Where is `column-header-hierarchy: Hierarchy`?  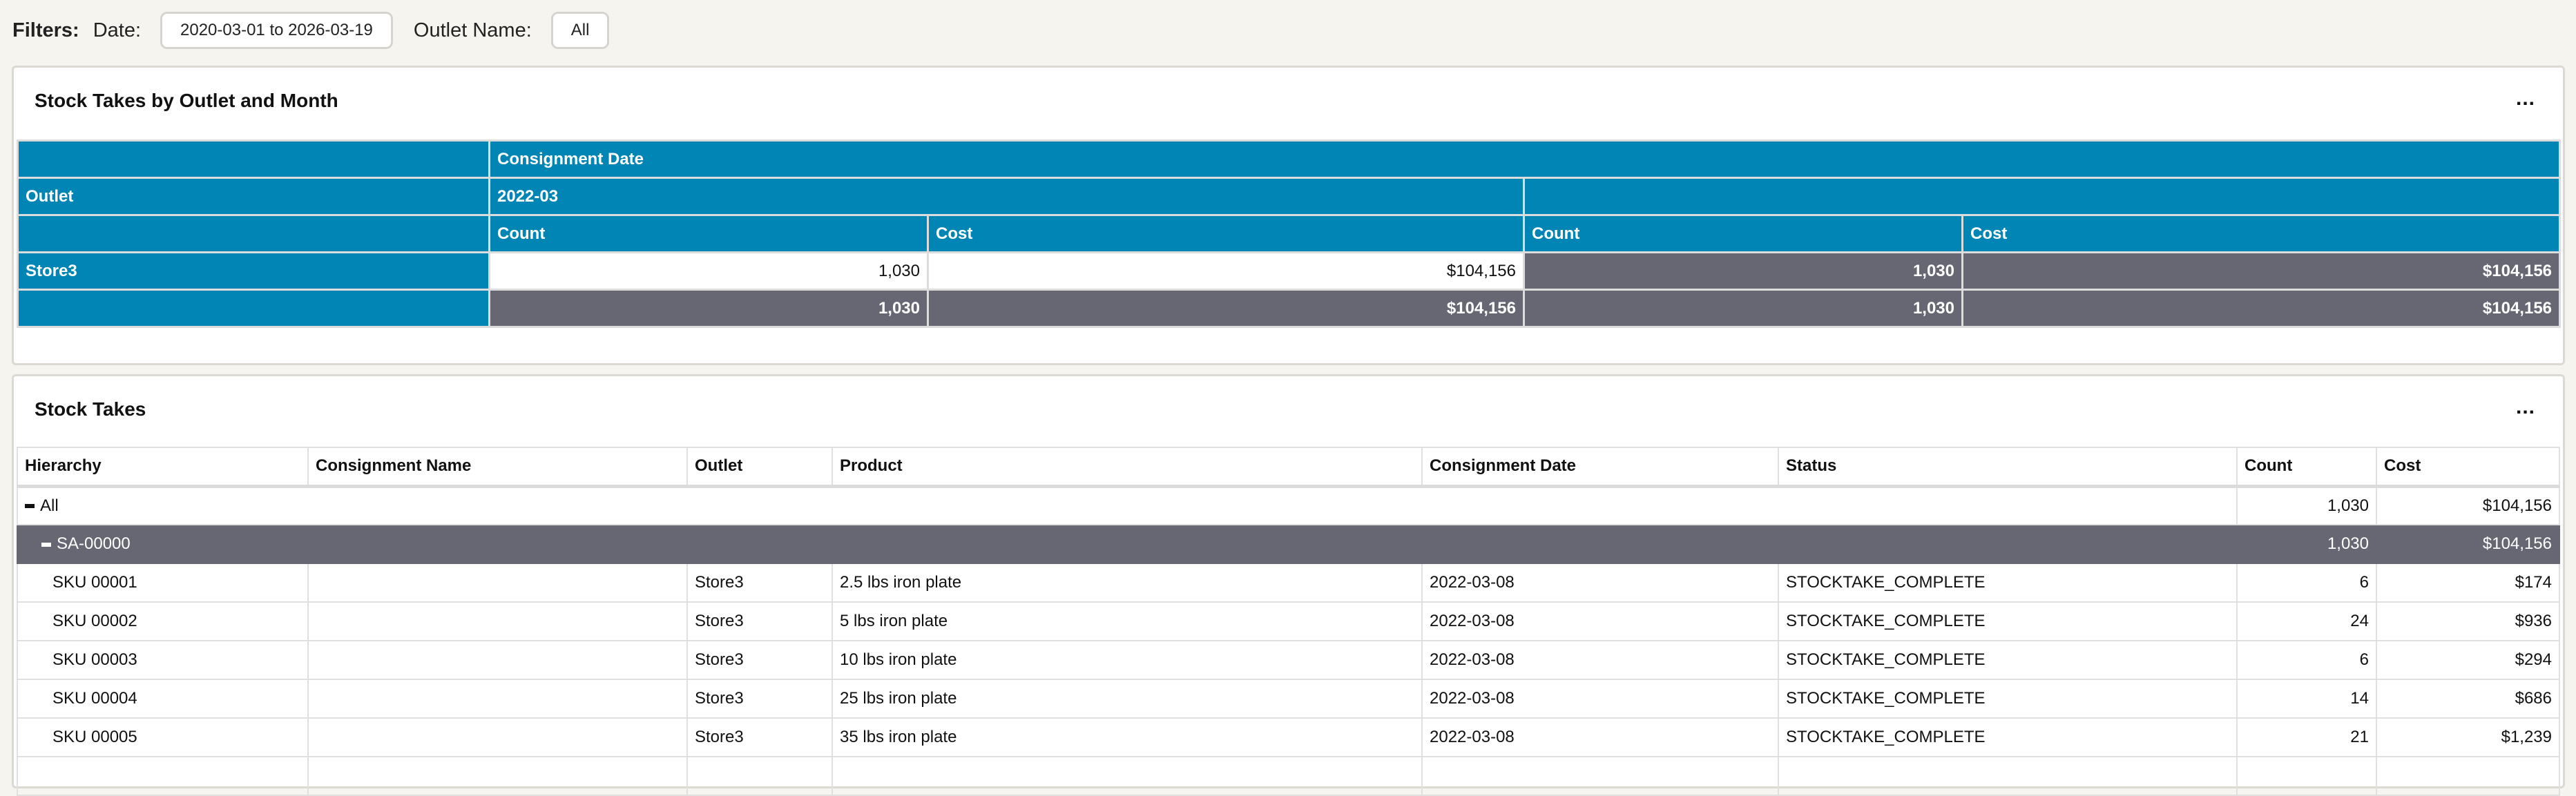
column-header-hierarchy: Hierarchy is located at coordinates (163, 468).